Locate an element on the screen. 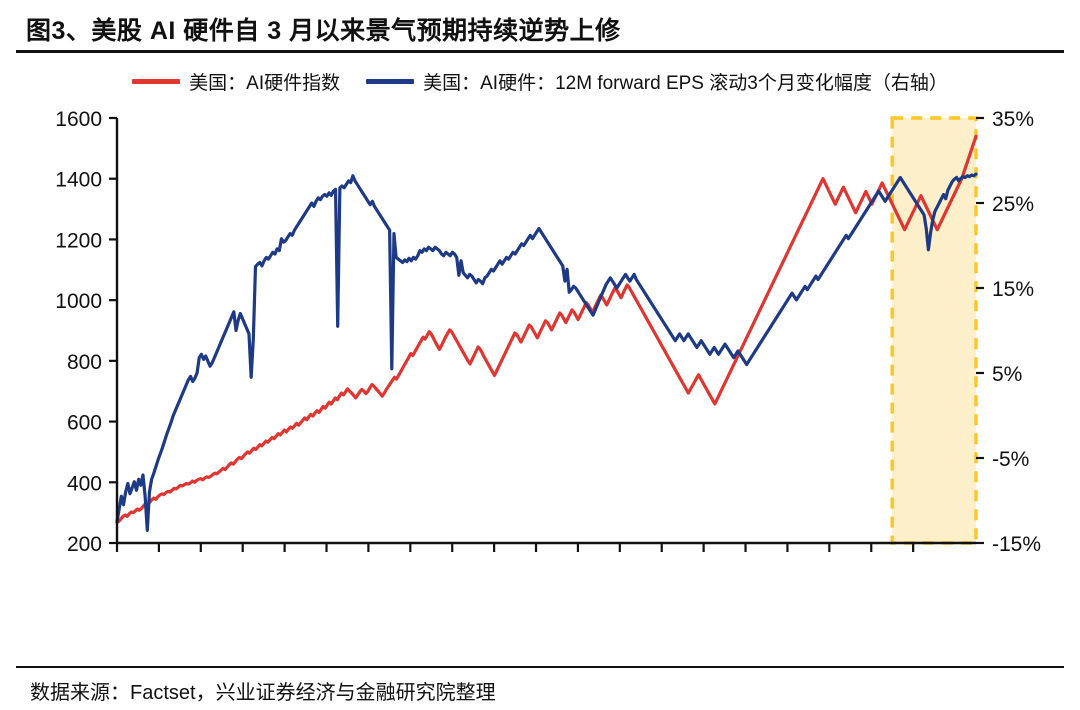 The width and height of the screenshot is (1080, 710). figure-header: 图3、美股 AI 硬件自 3 月以来景气预期持续逆势上修 is located at coordinates (540, 26).